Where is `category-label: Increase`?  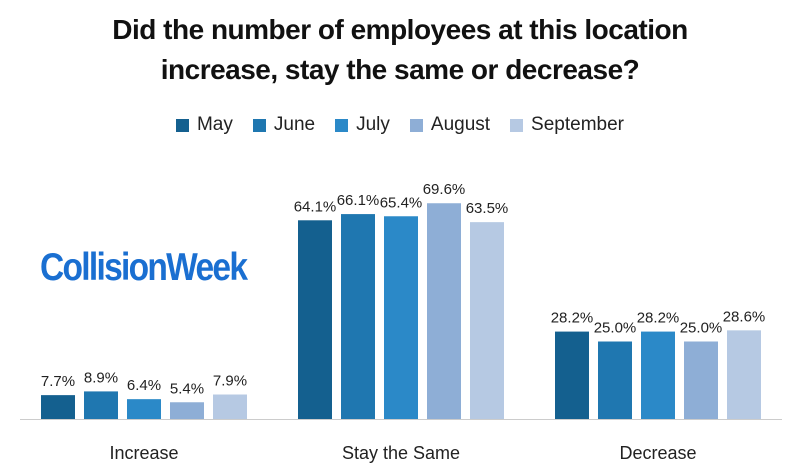
category-label: Increase is located at coordinates (143, 453).